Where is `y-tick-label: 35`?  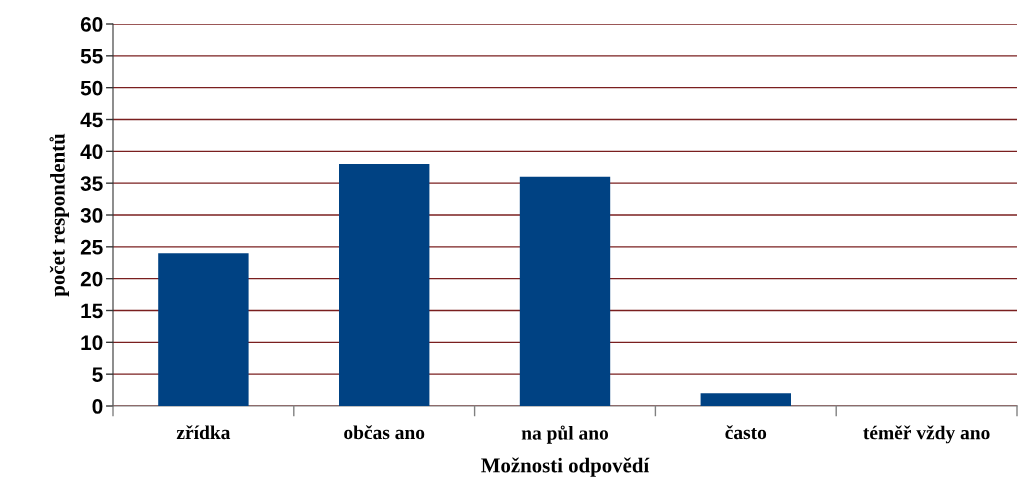 y-tick-label: 35 is located at coordinates (91, 183).